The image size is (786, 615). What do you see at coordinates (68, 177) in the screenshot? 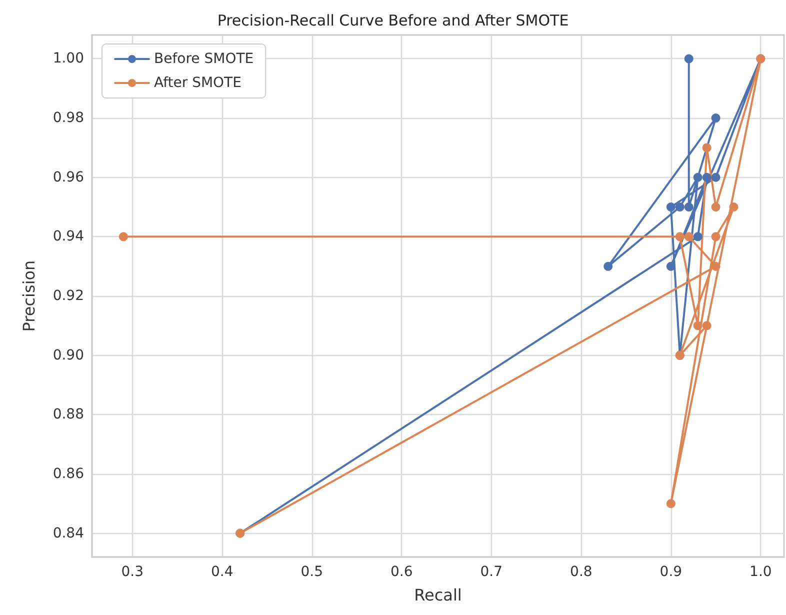
I see `y-tick-label: 0.96` at bounding box center [68, 177].